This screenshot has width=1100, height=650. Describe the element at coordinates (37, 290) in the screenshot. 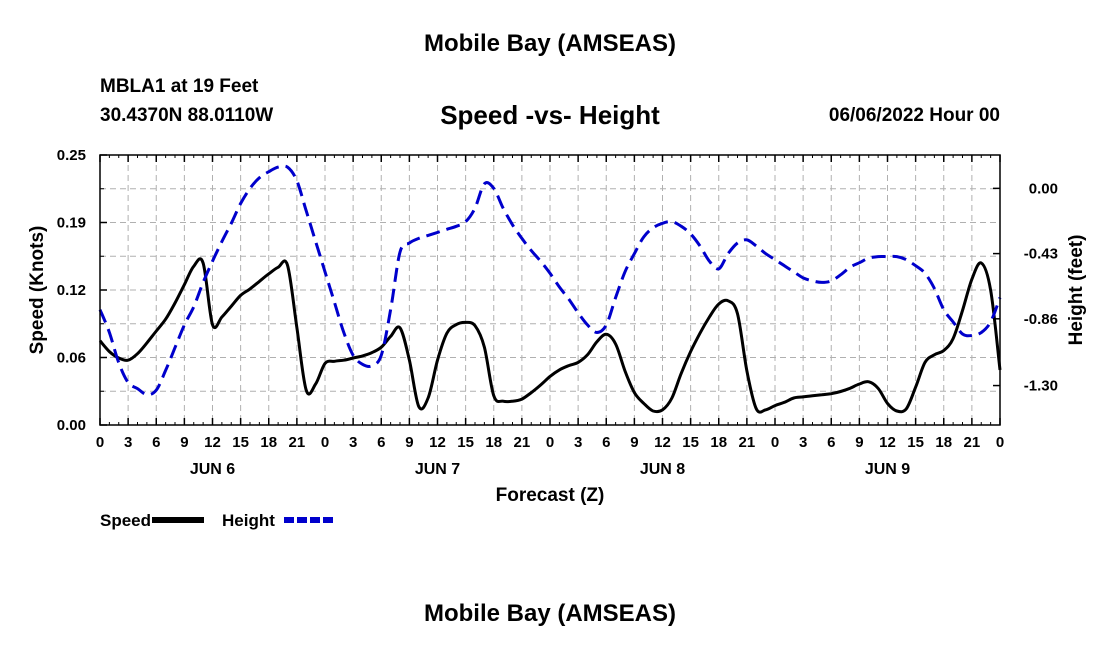

I see `y-axis-left-label: Speed (Knots)` at that location.